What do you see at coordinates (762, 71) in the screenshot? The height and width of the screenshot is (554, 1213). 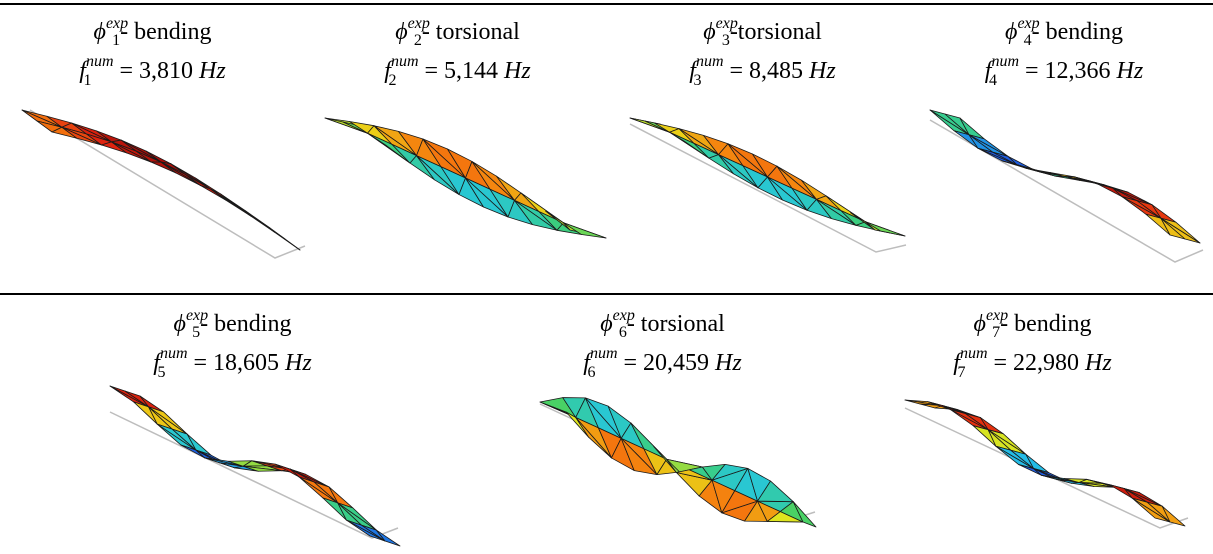 I see `mode-frequency: fnum3 = 8,485 Hz` at bounding box center [762, 71].